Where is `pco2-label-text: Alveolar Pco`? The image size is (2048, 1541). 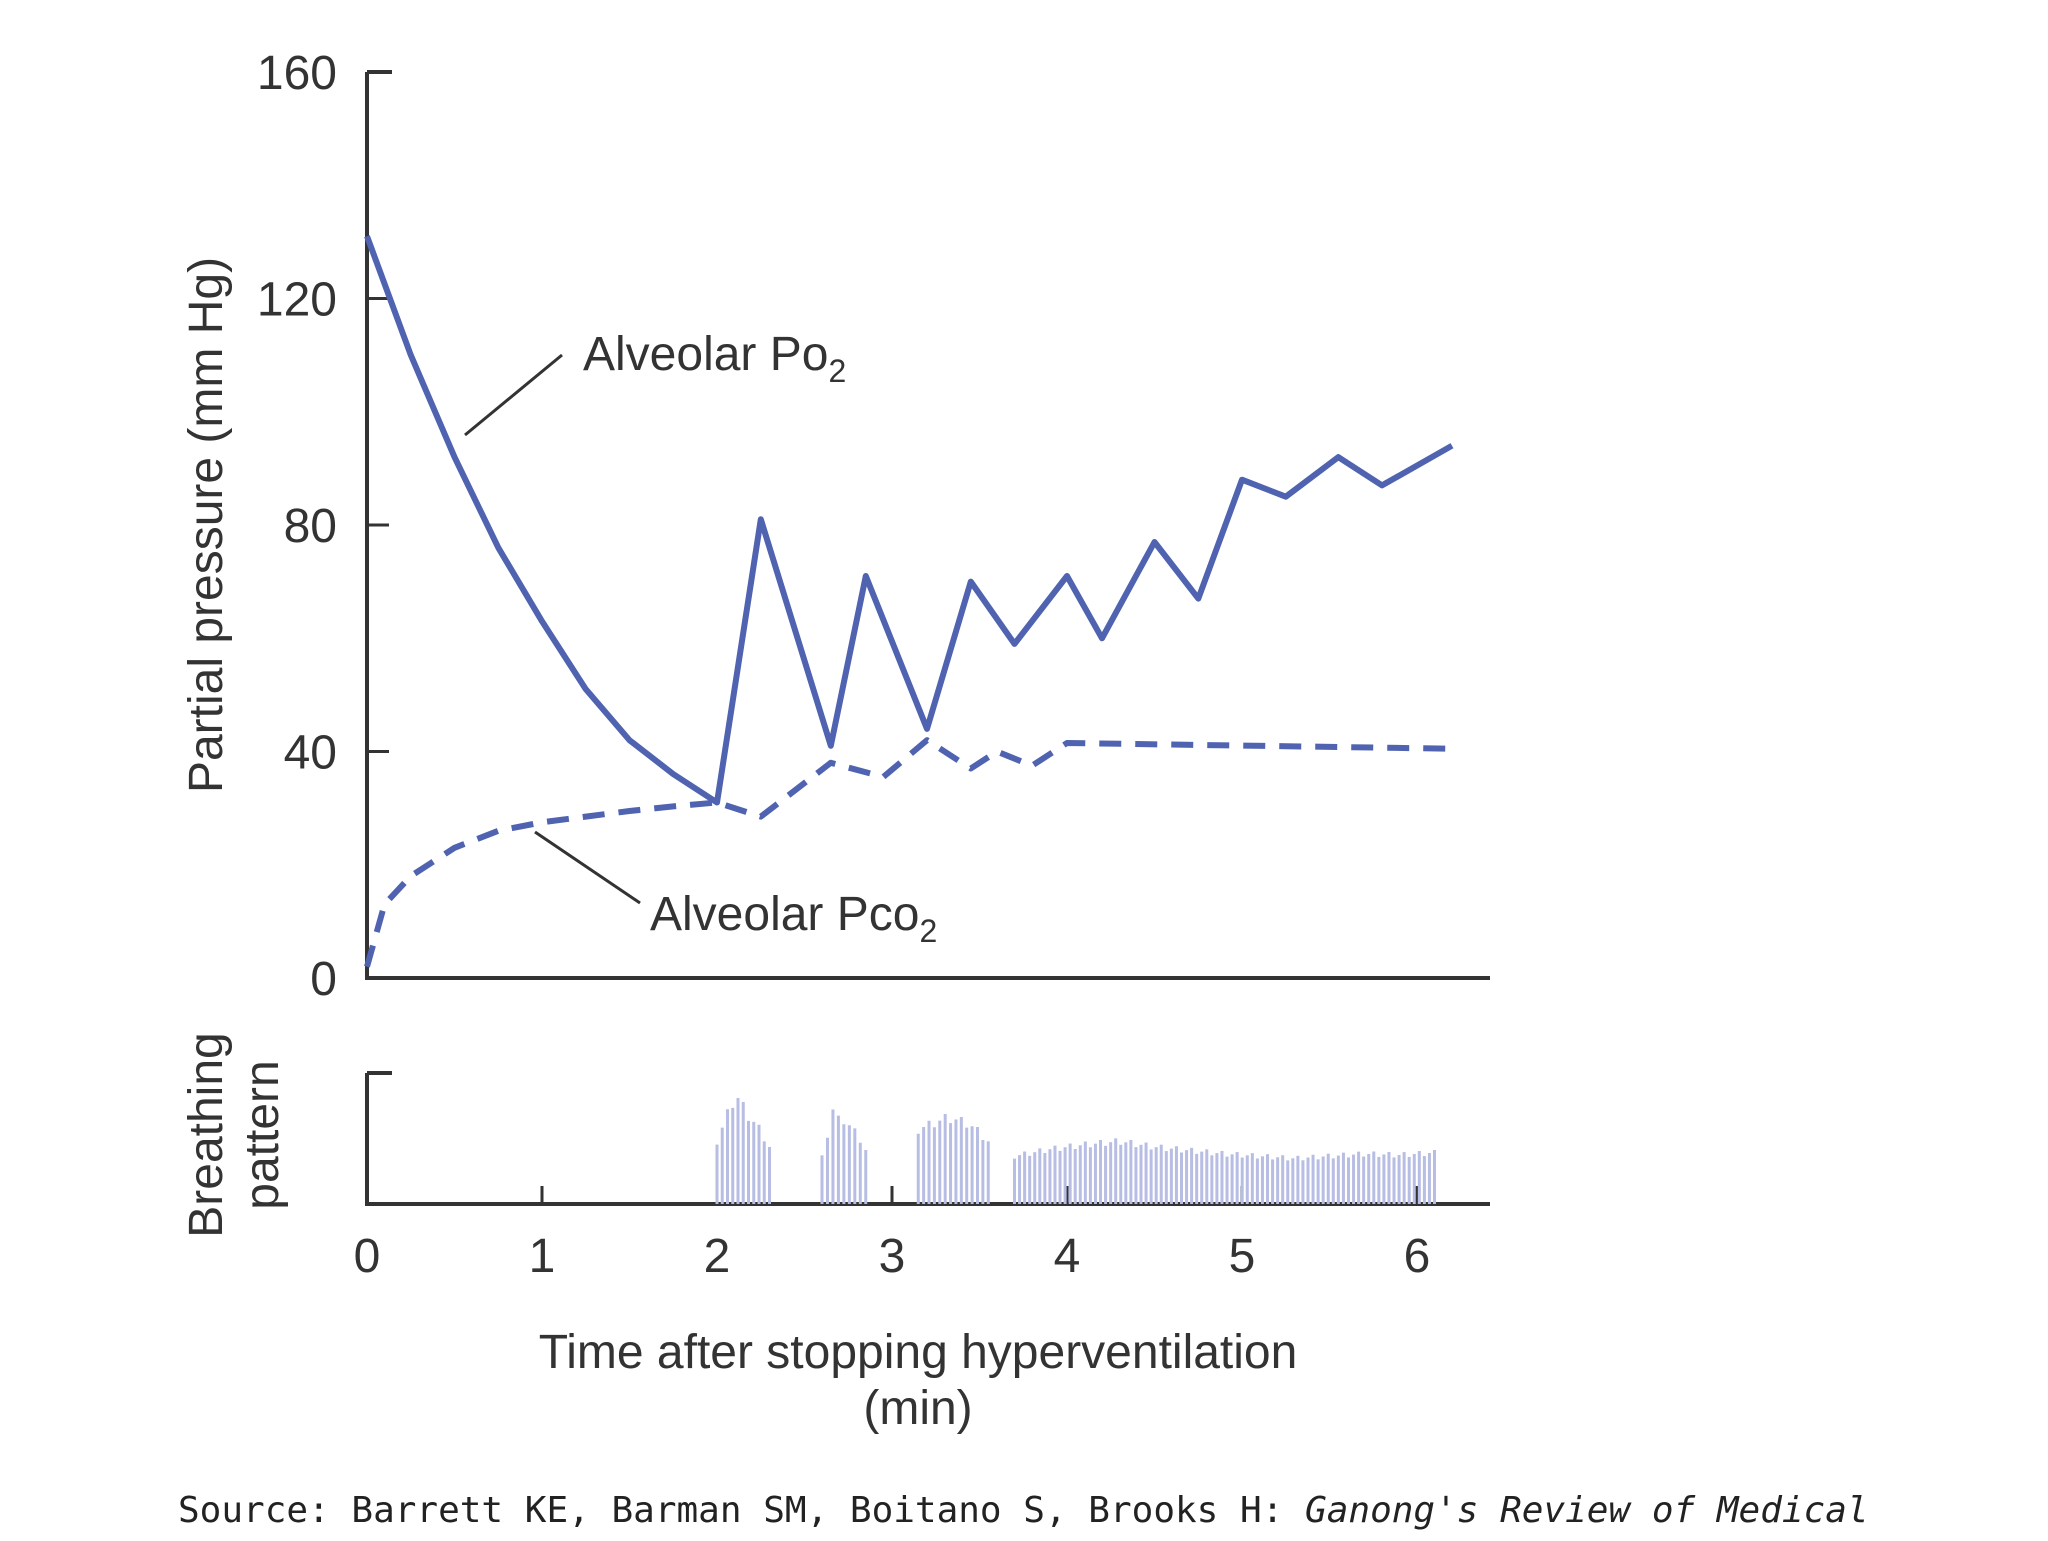 pco2-label-text: Alveolar Pco is located at coordinates (784, 914).